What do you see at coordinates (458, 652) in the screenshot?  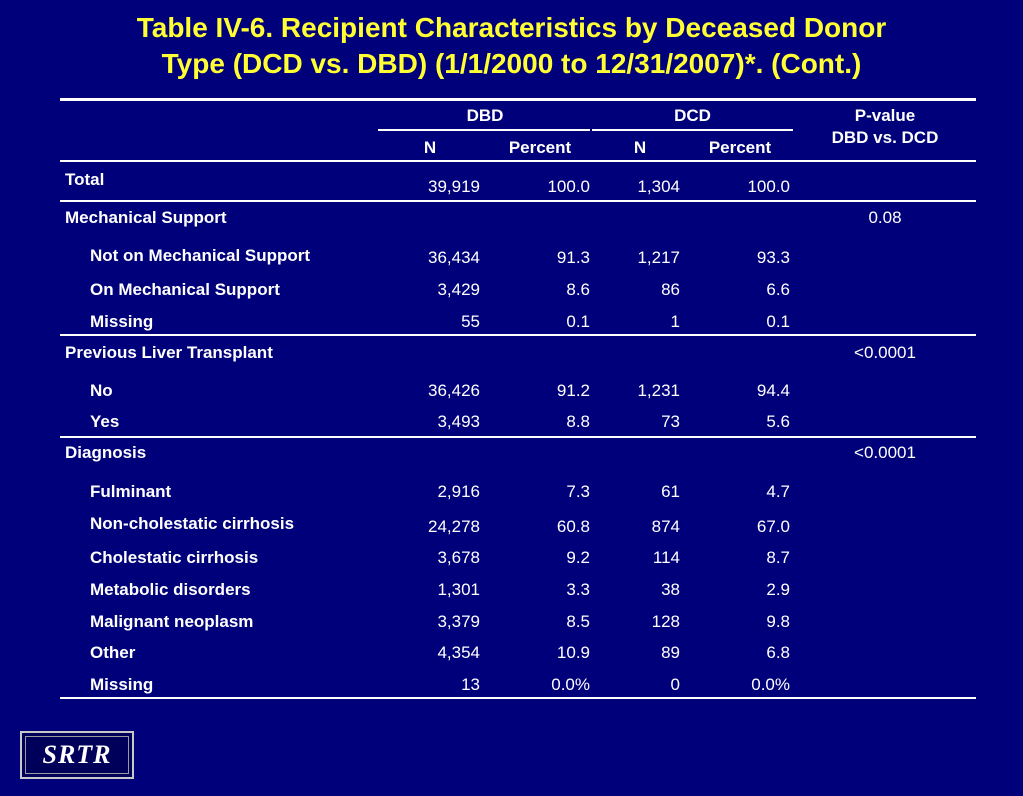 I see `dbd-n-cell: 4,354` at bounding box center [458, 652].